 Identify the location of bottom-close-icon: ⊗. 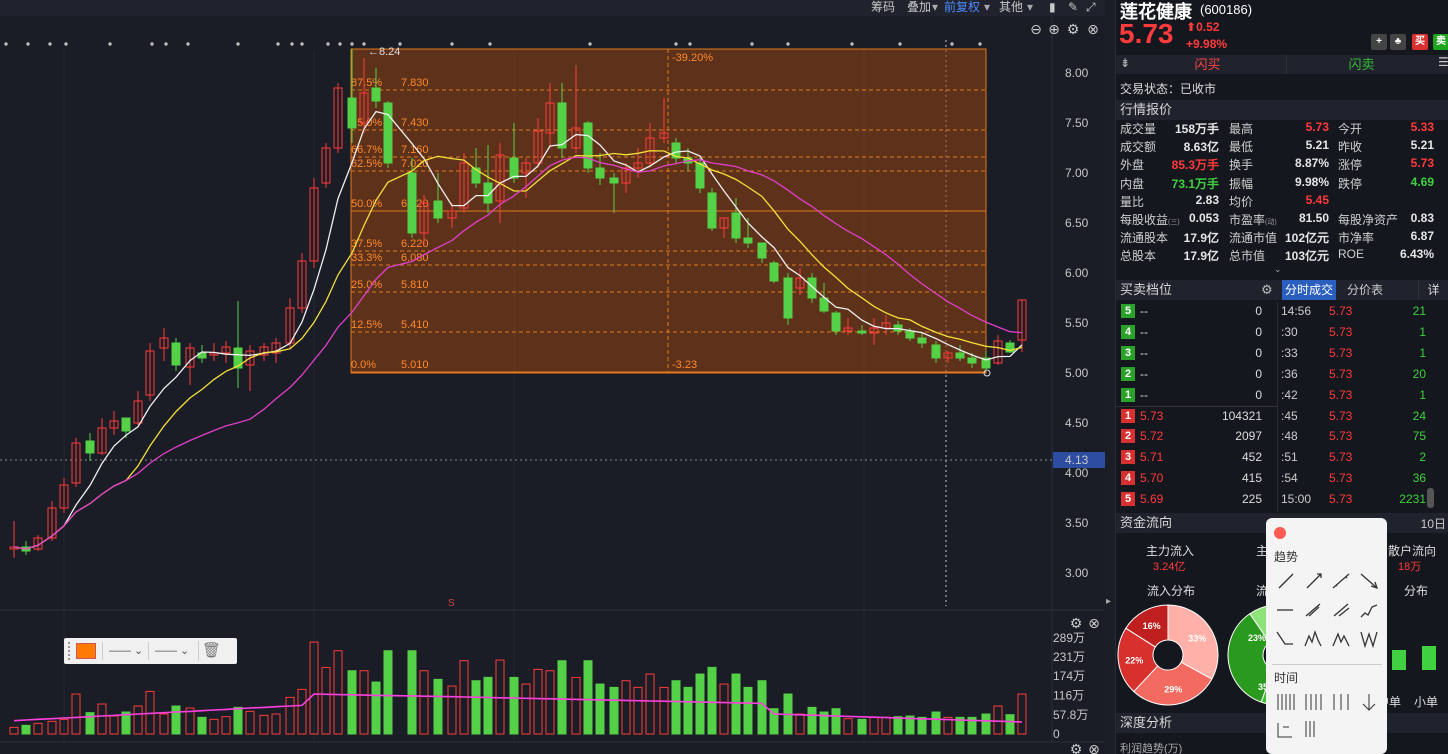
(1094, 747).